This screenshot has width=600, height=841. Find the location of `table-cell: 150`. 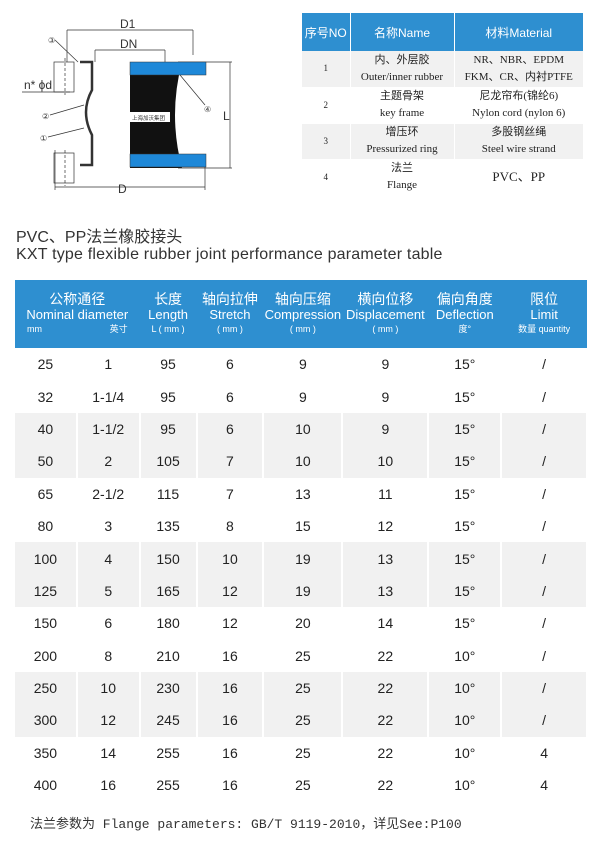

table-cell: 150 is located at coordinates (46, 623).